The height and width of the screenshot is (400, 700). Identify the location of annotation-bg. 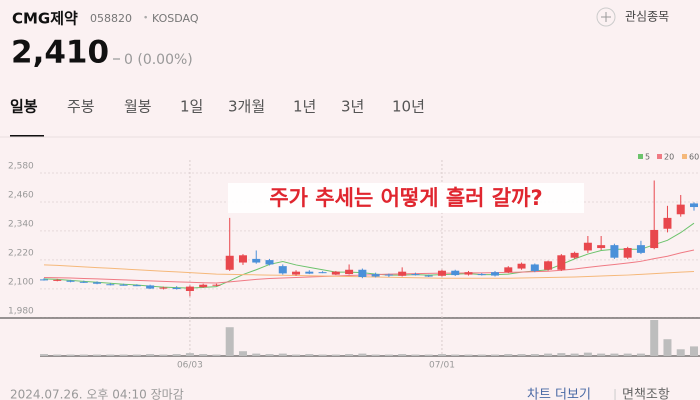
(406, 198).